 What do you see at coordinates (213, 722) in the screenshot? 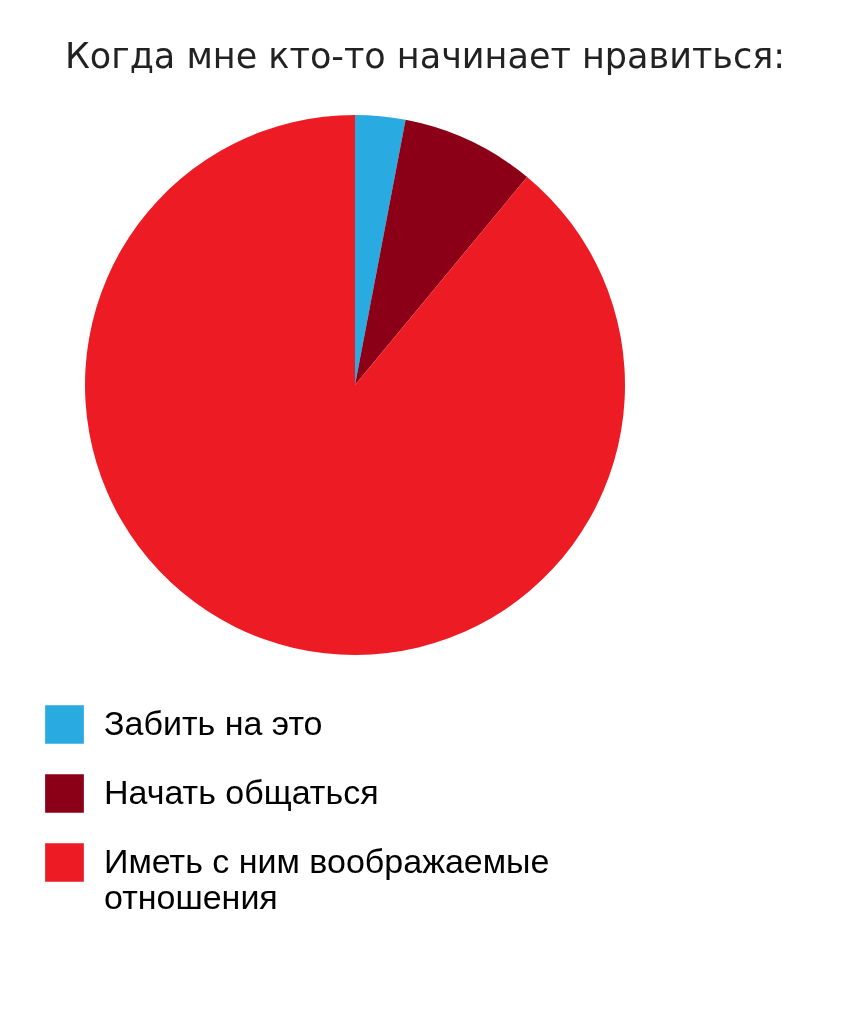
I see `legend-label: Забить на это` at bounding box center [213, 722].